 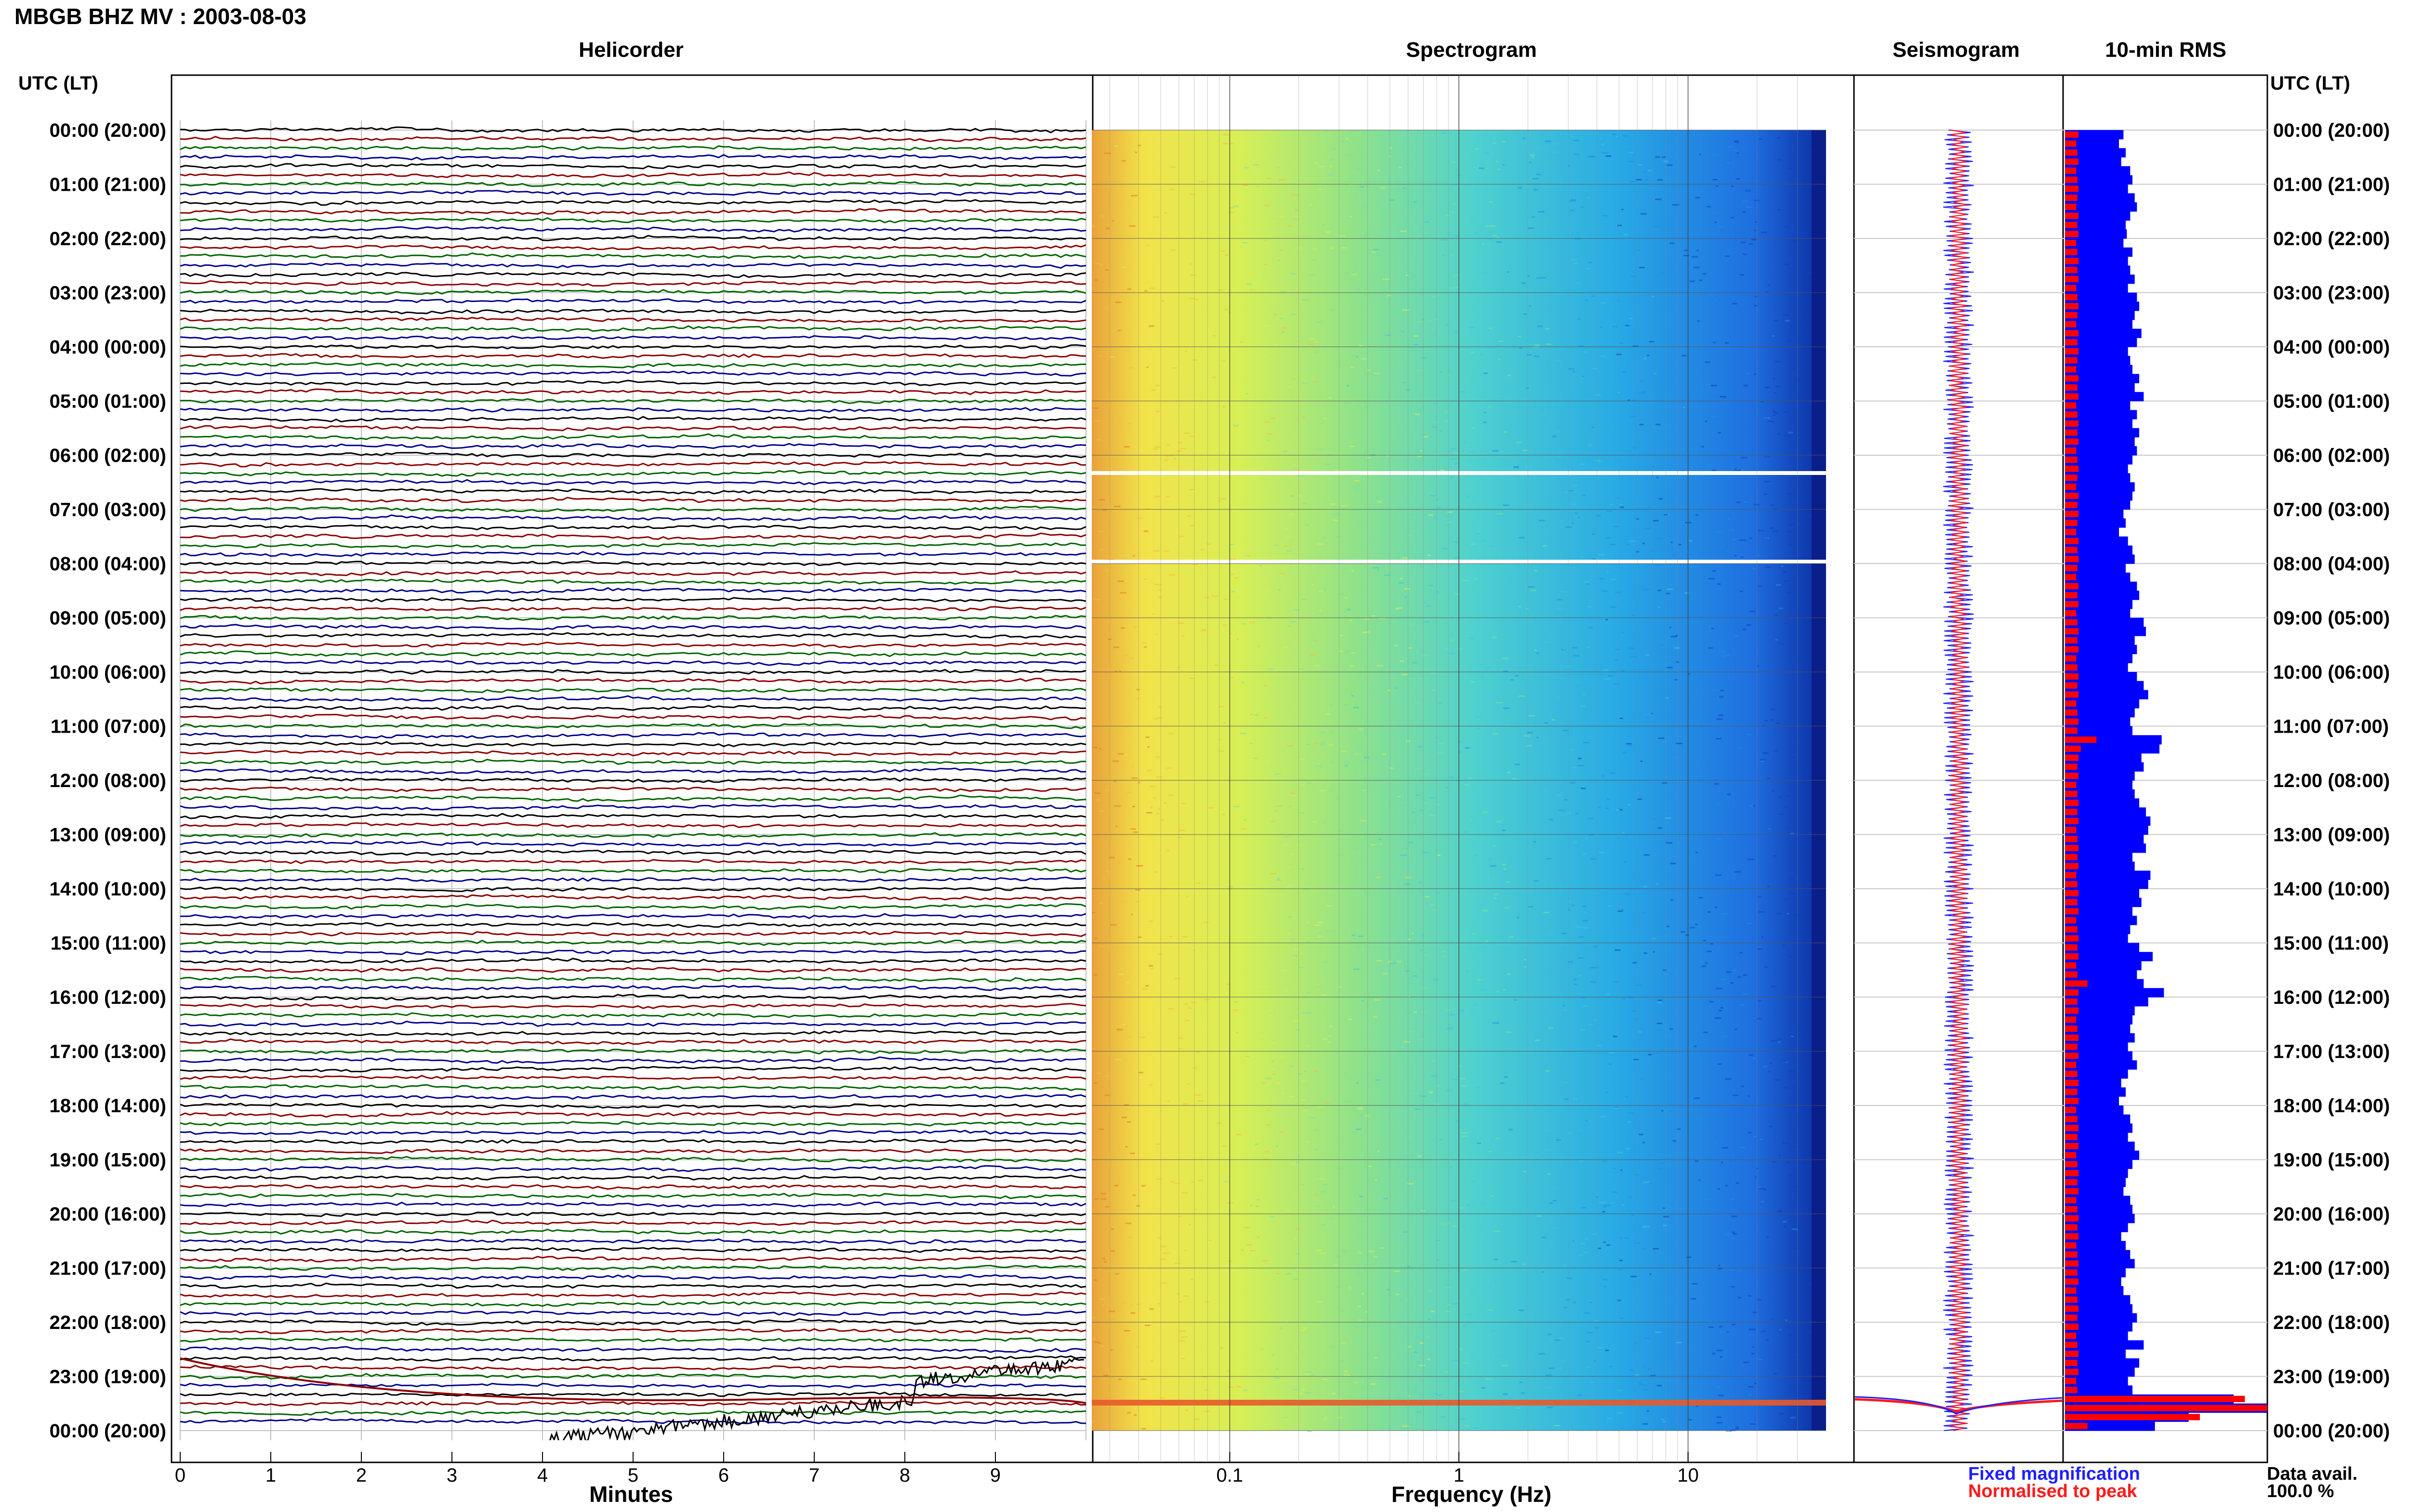 What do you see at coordinates (108, 455) in the screenshot?
I see `time-label-left: 06:00 (02:00)` at bounding box center [108, 455].